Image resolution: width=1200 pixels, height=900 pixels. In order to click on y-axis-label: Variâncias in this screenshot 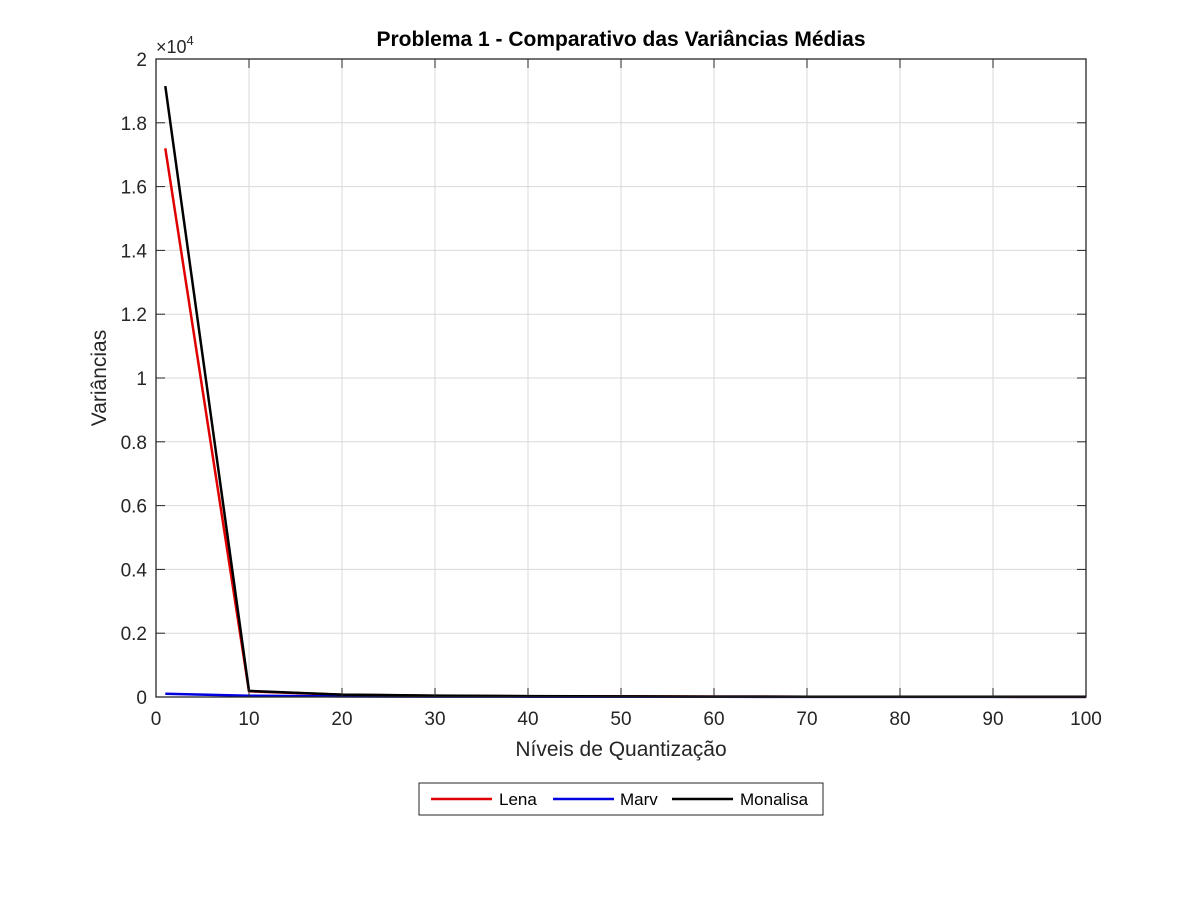, I will do `click(99, 378)`.